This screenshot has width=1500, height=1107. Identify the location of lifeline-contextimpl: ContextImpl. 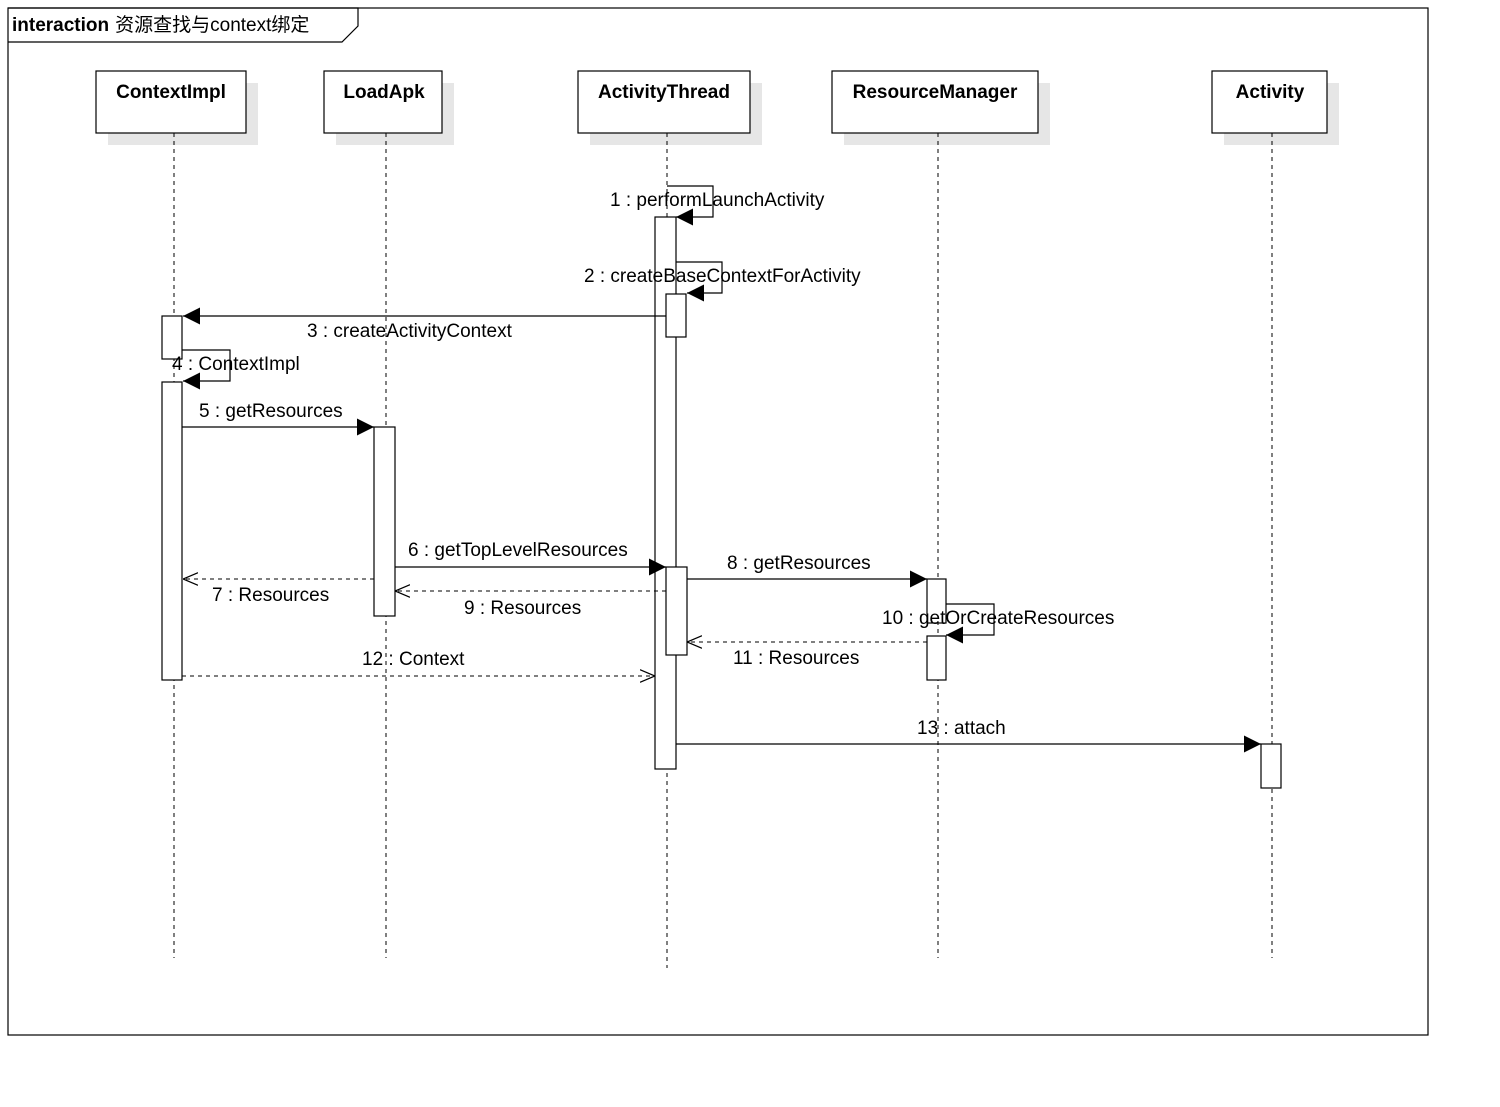
(176, 514).